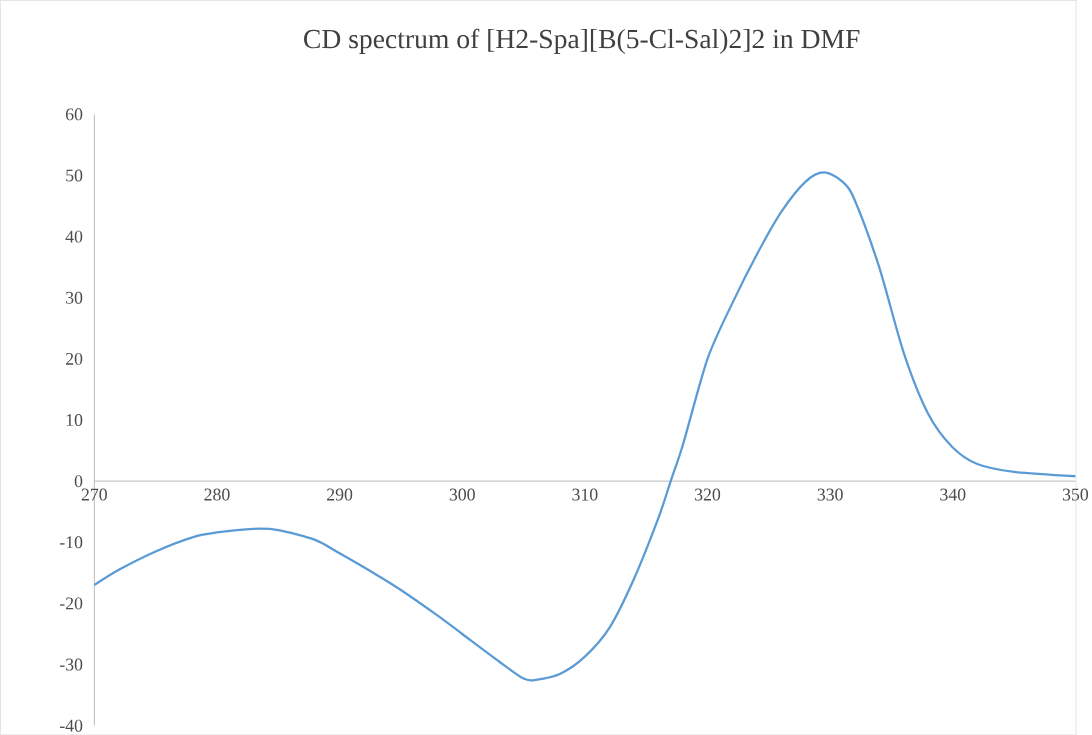  Describe the element at coordinates (94, 494) in the screenshot. I see `x-tick-label: 270` at that location.